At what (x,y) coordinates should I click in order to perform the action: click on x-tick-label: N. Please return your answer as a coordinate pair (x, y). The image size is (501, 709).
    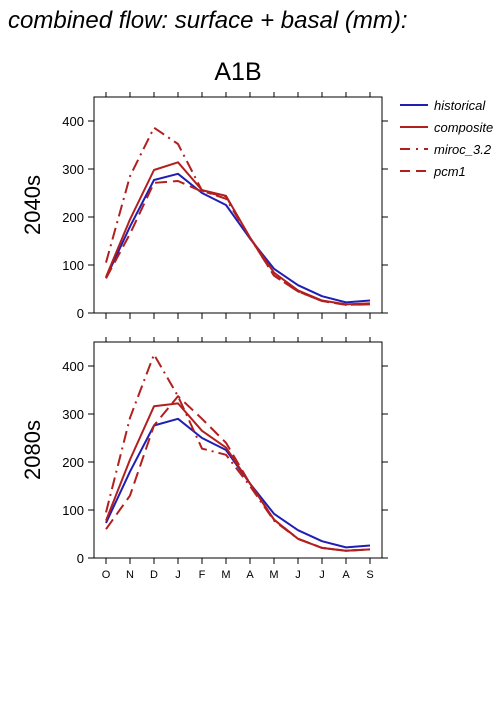
    Looking at the image, I should click on (130, 575).